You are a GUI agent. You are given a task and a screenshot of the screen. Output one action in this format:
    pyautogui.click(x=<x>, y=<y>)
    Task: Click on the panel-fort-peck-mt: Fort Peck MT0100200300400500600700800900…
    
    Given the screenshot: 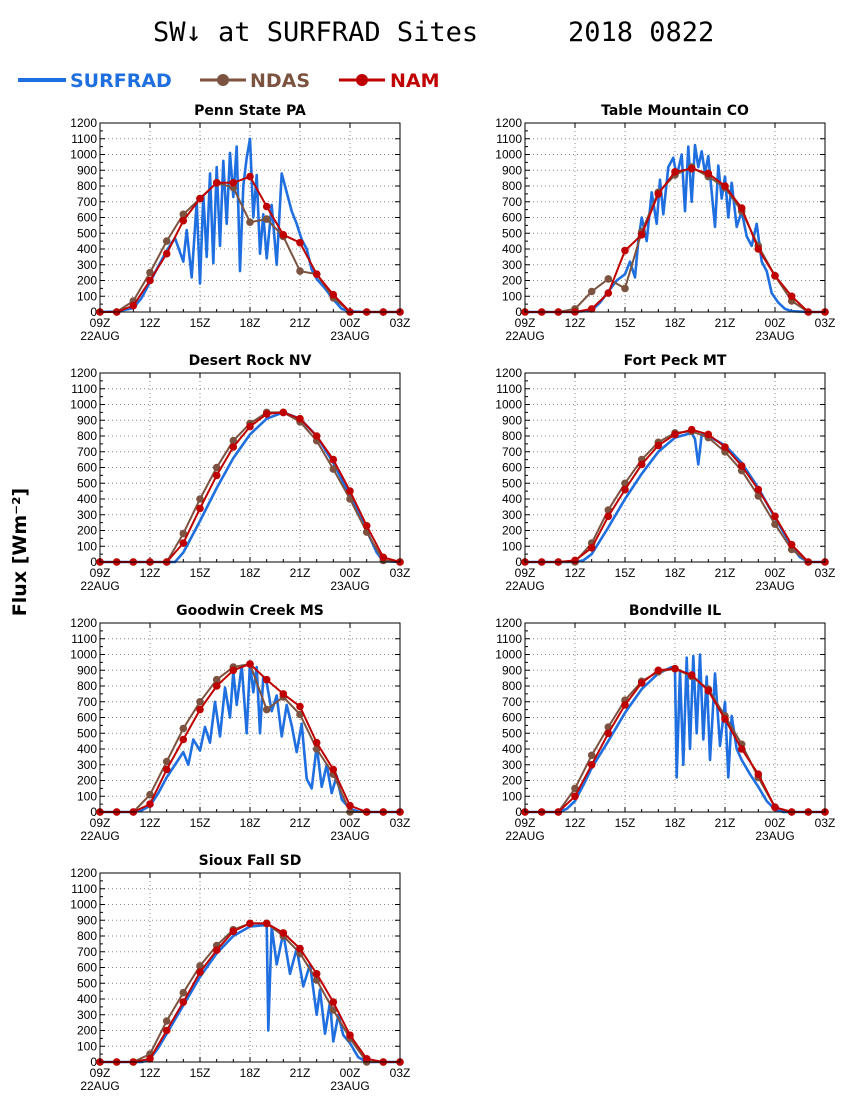 What is the action you would take?
    pyautogui.click(x=665, y=473)
    